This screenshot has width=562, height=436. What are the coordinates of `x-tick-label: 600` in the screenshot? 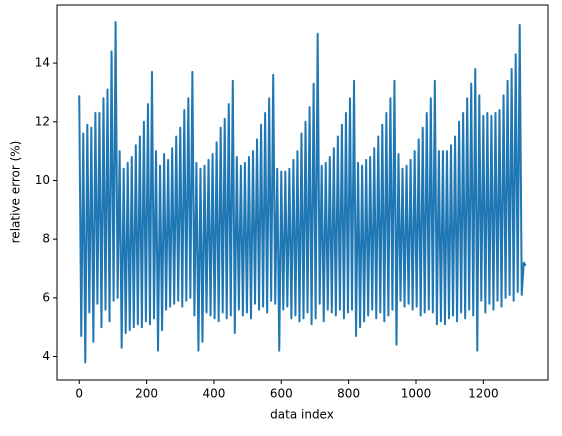 It's located at (281, 394).